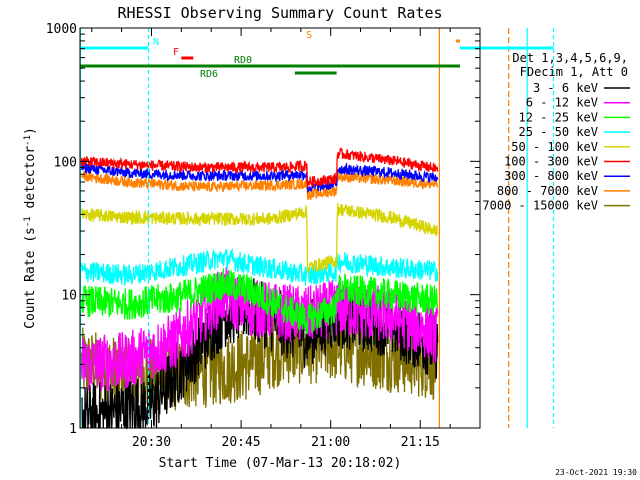 The width and height of the screenshot is (640, 480). I want to click on legend-label: 25 - 50 keV, so click(558, 132).